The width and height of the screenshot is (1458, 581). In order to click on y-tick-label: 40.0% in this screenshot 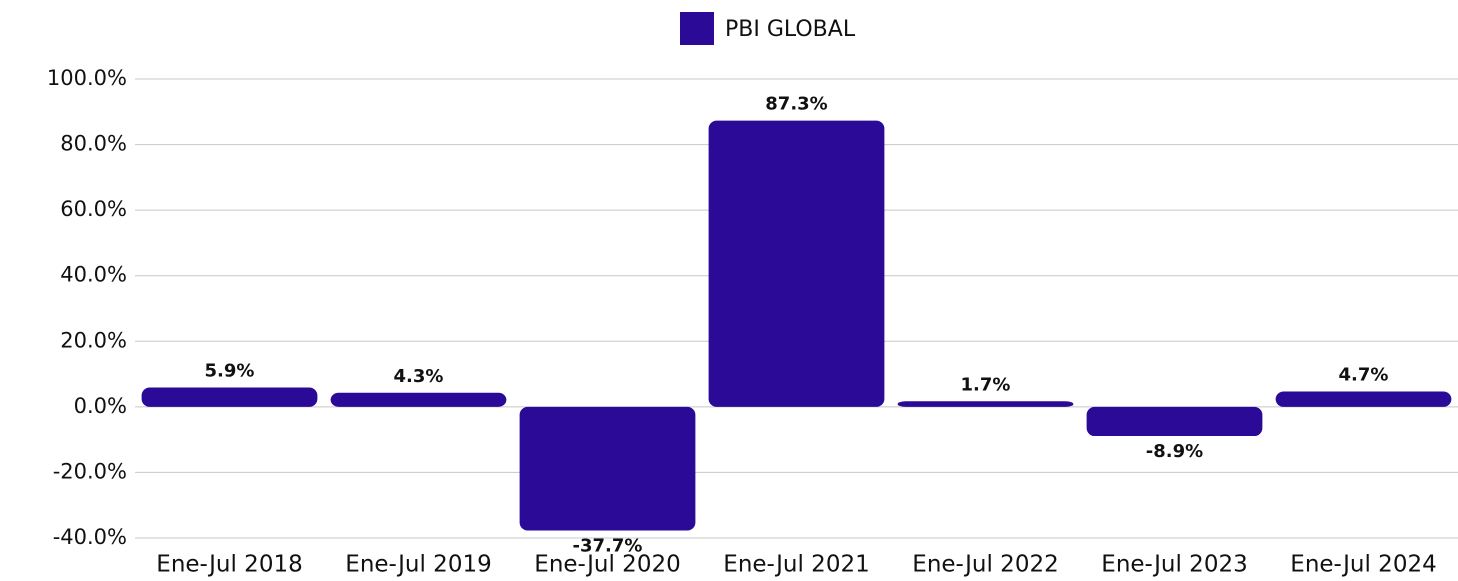, I will do `click(93, 275)`.